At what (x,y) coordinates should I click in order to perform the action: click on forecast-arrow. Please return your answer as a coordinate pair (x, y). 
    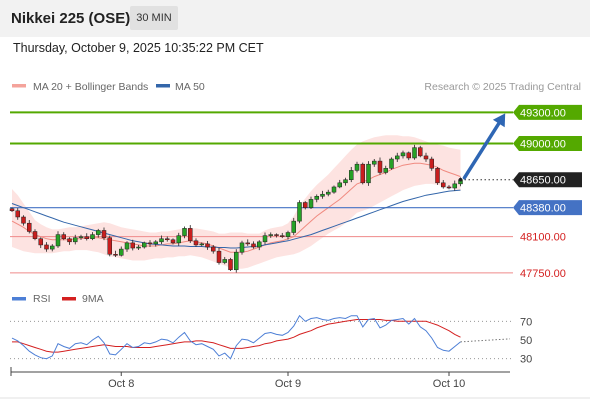
    Looking at the image, I should click on (484, 146).